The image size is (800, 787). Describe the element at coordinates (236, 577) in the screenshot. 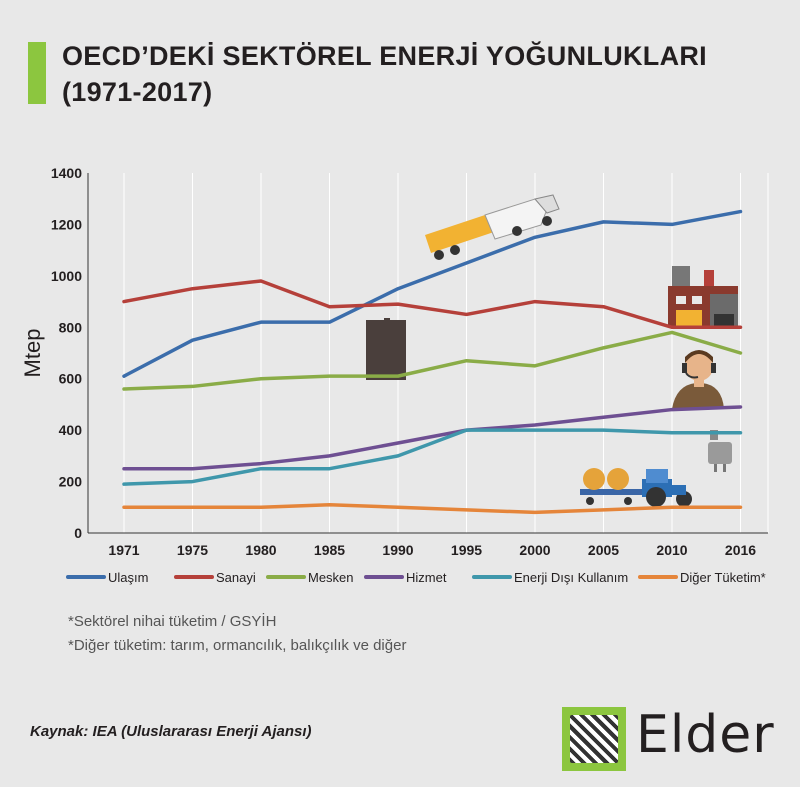

I see `legend-label: Sanayi` at that location.